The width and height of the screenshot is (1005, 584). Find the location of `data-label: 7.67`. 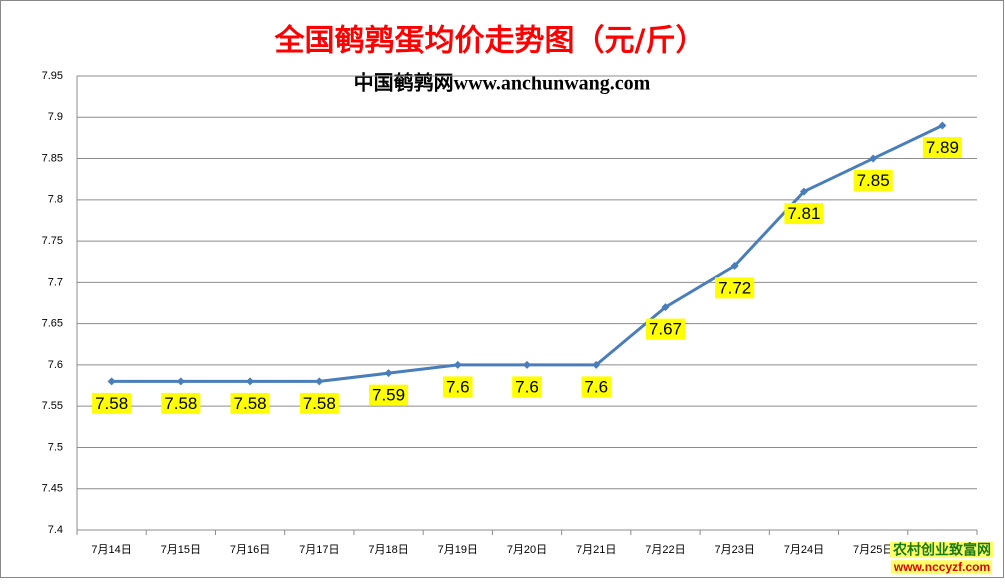

data-label: 7.67 is located at coordinates (665, 329).